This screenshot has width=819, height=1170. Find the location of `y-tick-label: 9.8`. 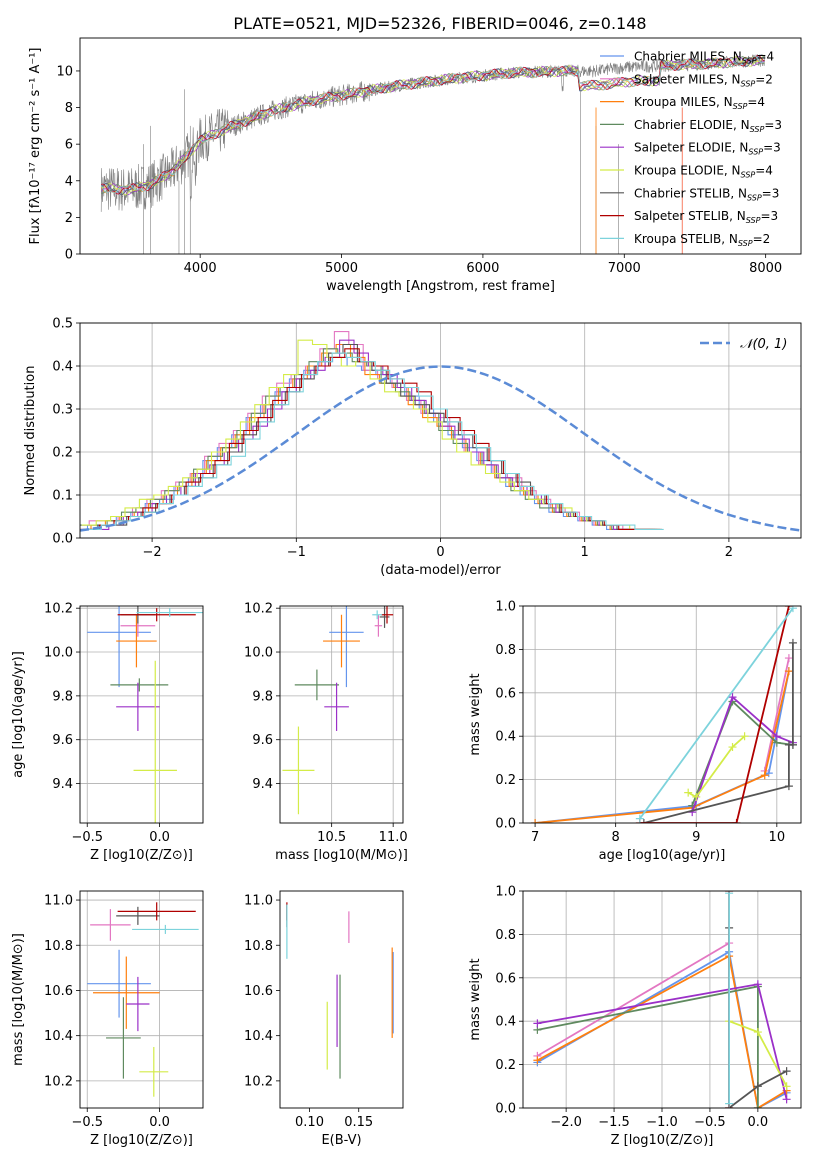

y-tick-label: 9.8 is located at coordinates (262, 696).